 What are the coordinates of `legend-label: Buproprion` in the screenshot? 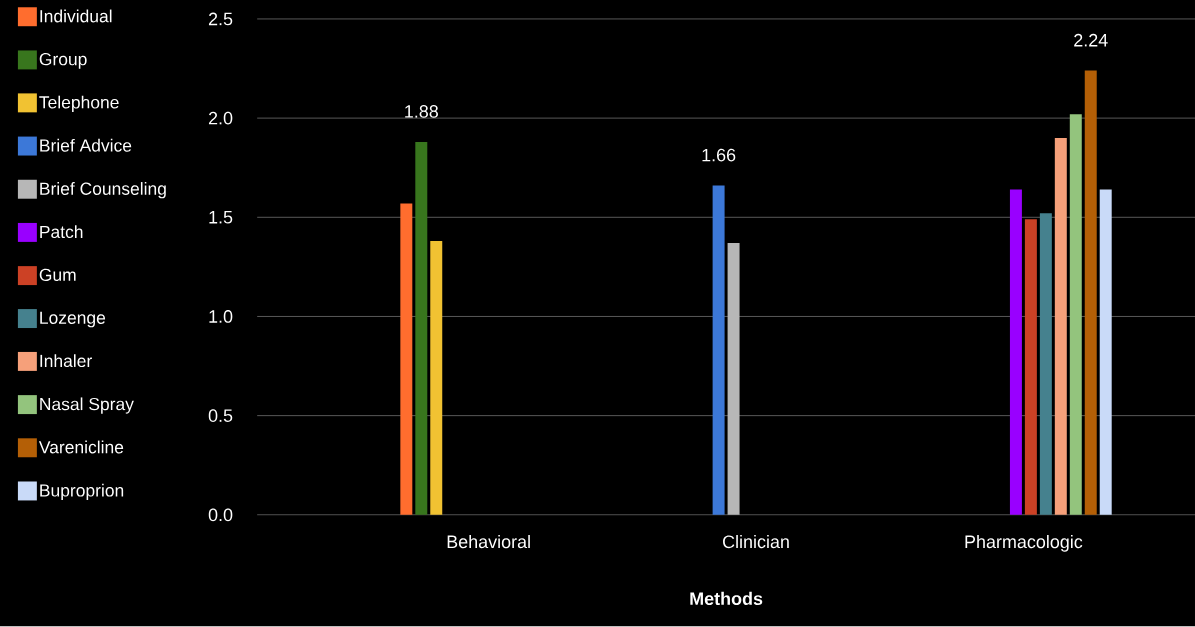 It's located at (82, 492).